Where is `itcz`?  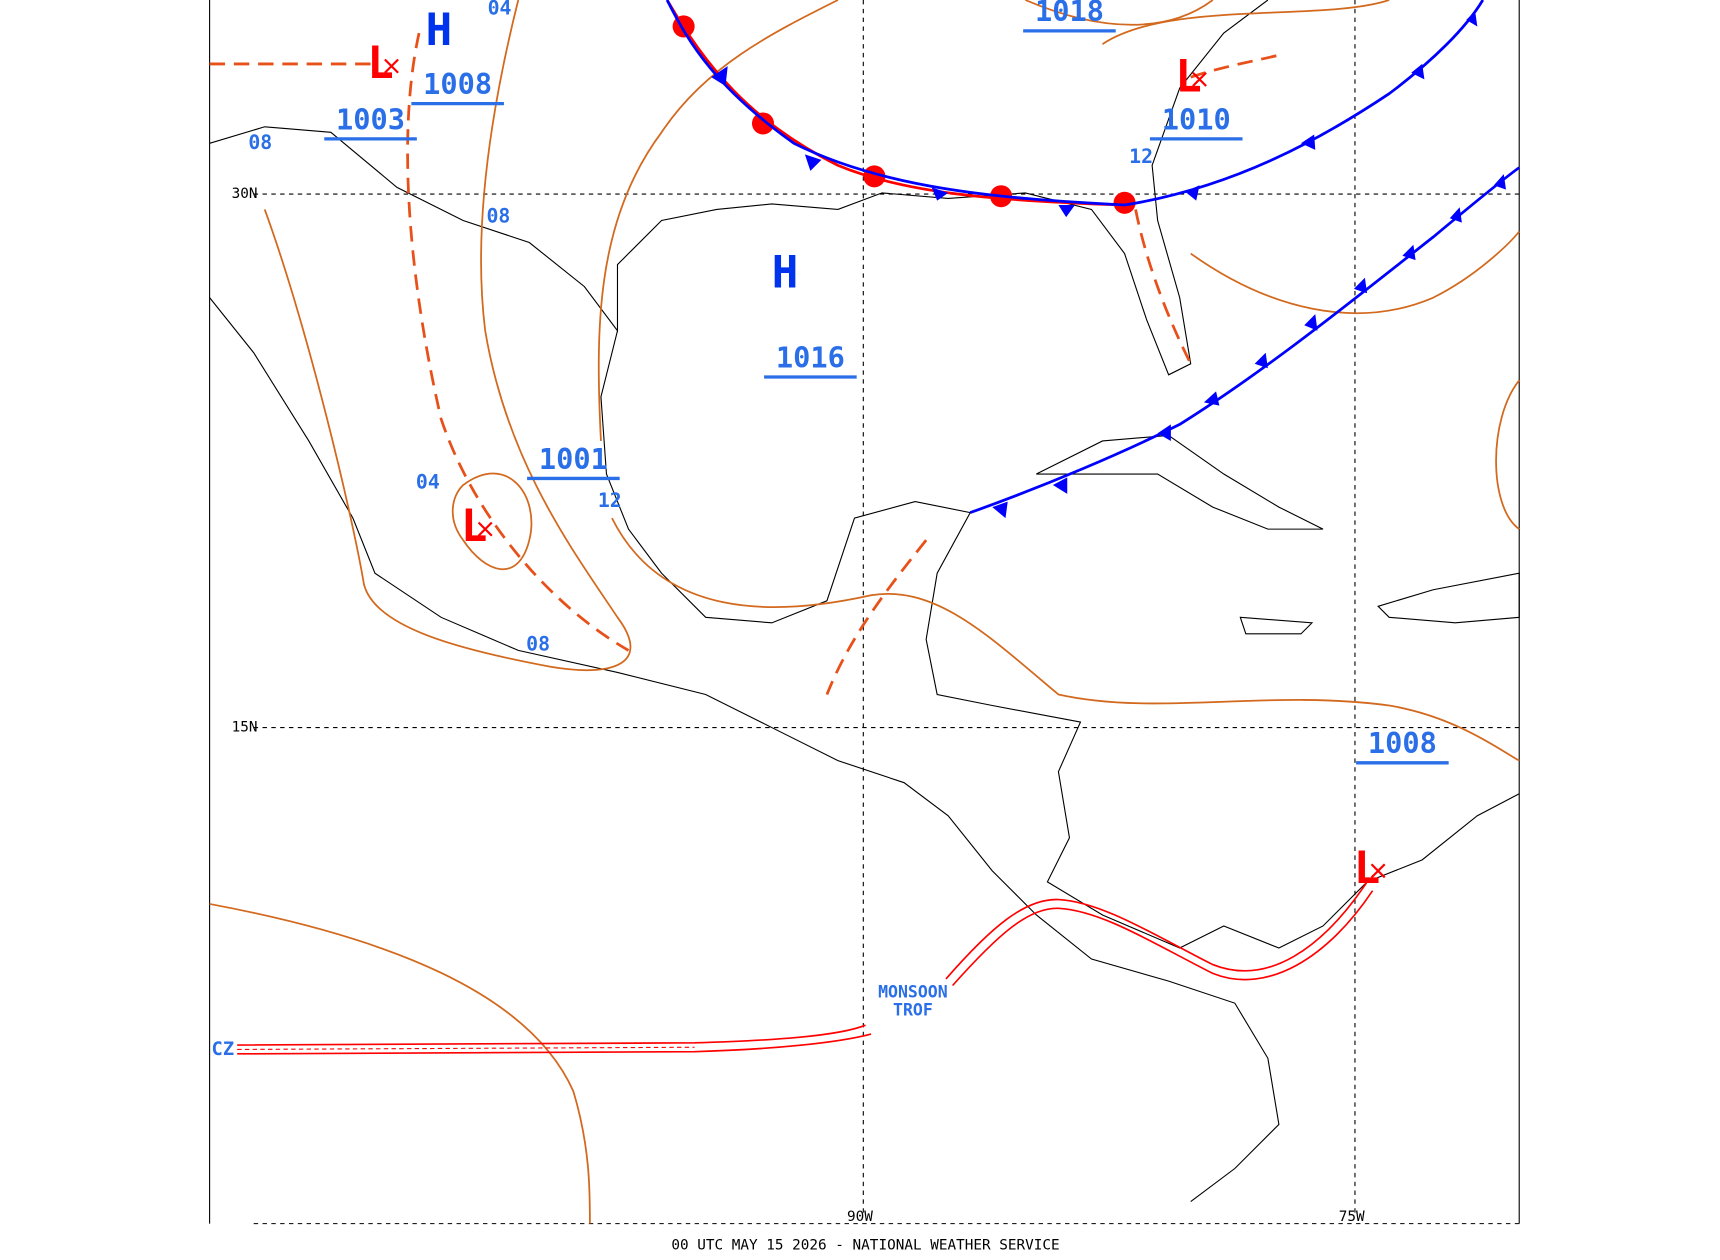 itcz is located at coordinates (554, 1039).